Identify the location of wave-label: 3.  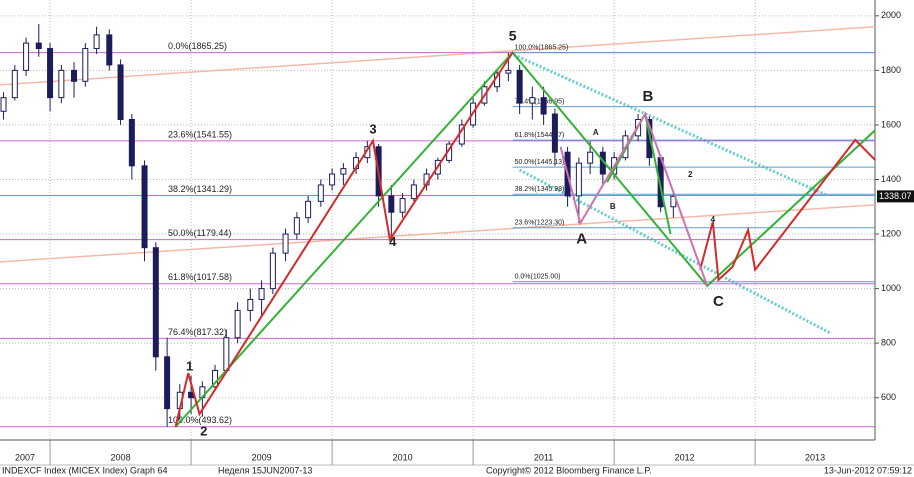
(372, 128).